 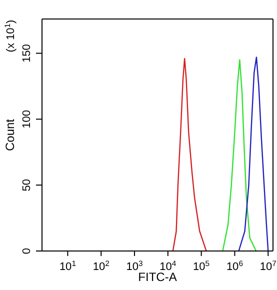 What do you see at coordinates (27, 251) in the screenshot?
I see `y-tick-label: 0` at bounding box center [27, 251].